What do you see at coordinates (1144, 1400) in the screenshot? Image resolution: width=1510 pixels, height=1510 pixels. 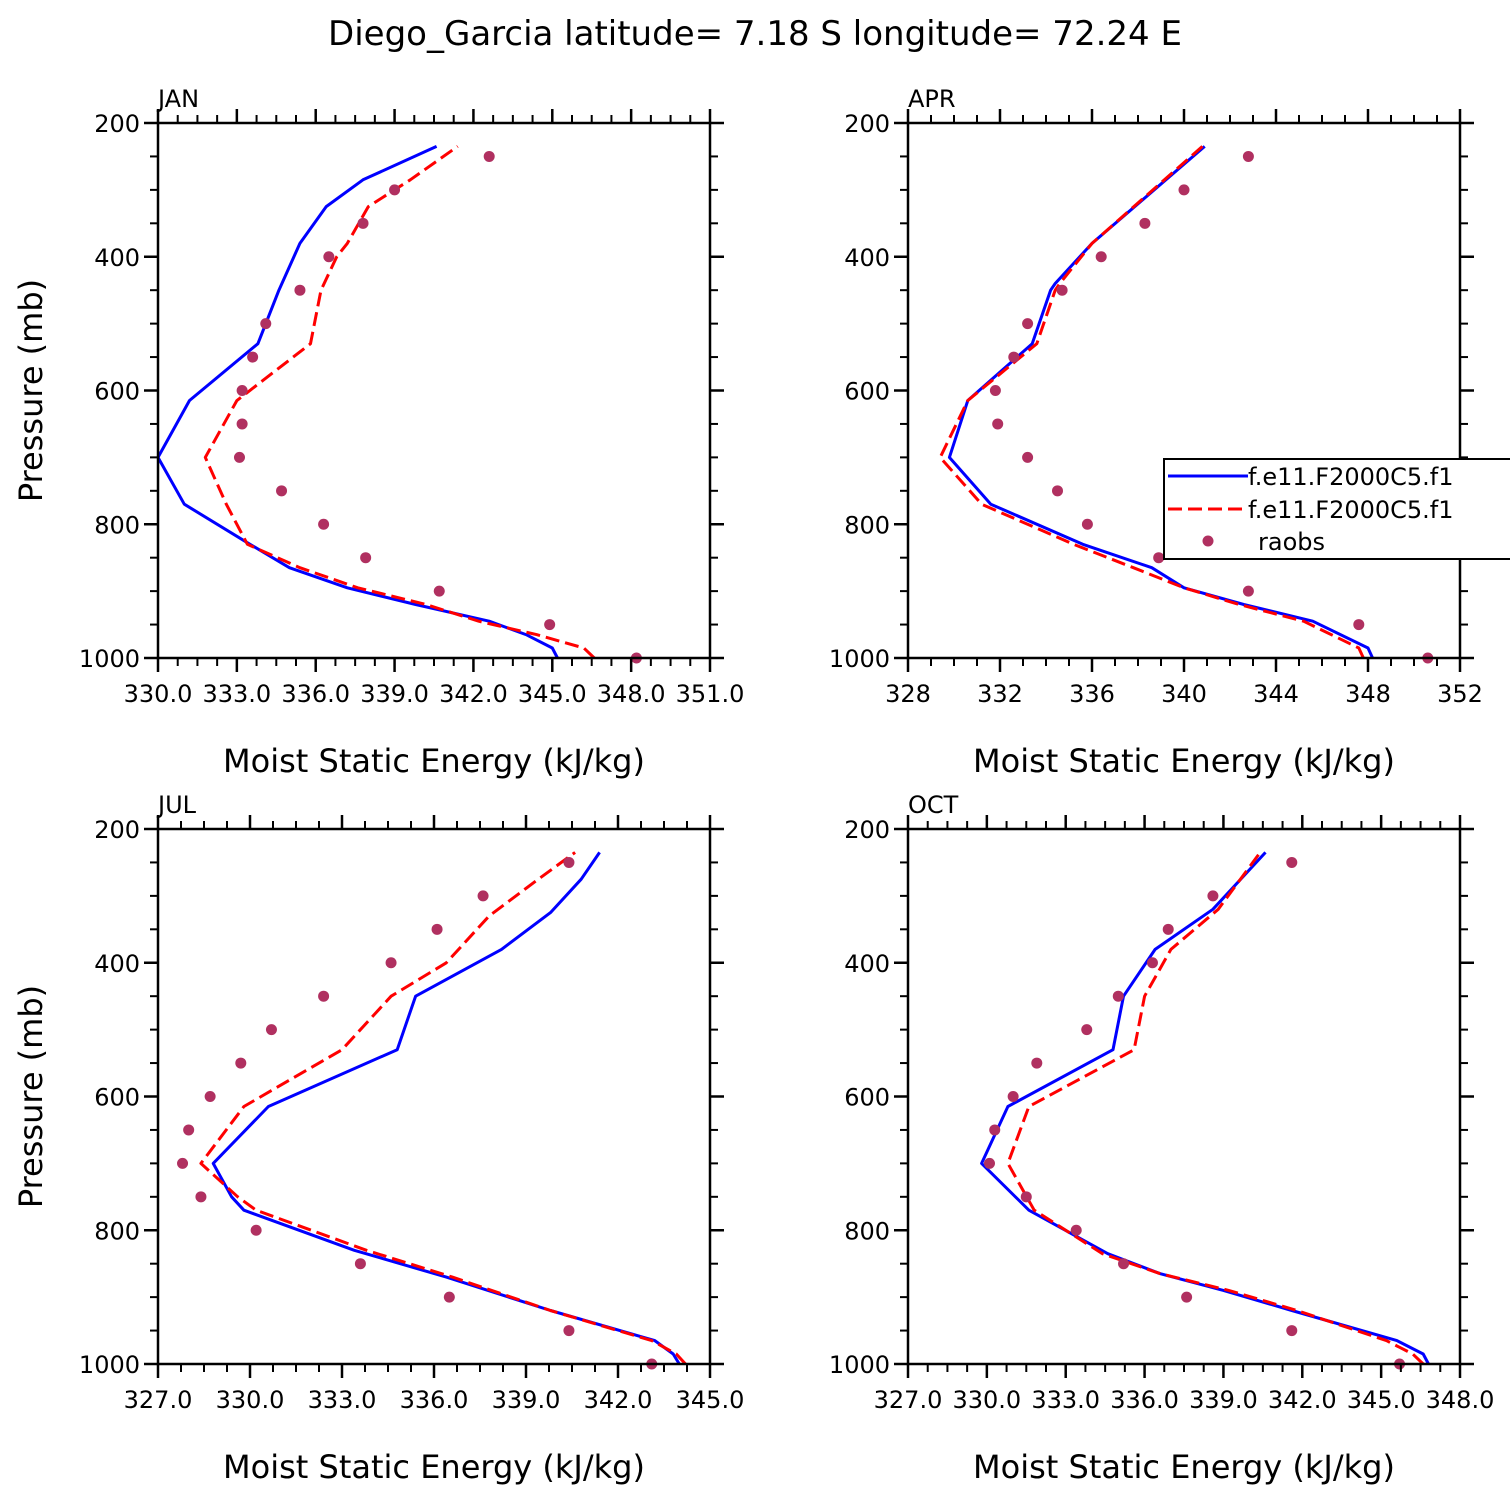 I see `x-tick-label: 336.0` at bounding box center [1144, 1400].